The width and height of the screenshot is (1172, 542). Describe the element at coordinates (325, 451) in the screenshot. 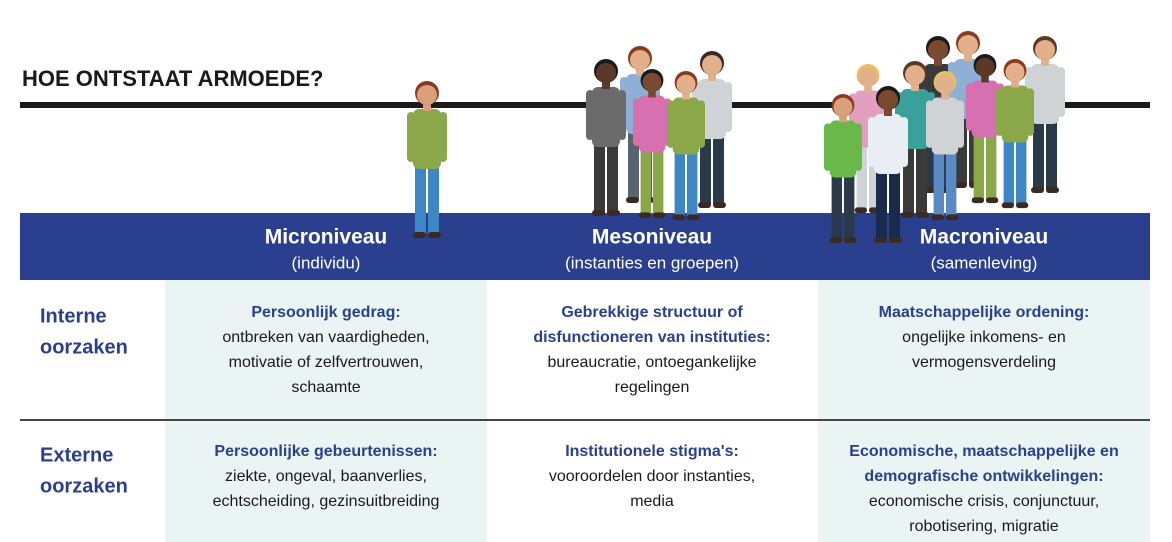

I see `cell-heading: Persoonlijke gebeurtenissen:` at that location.